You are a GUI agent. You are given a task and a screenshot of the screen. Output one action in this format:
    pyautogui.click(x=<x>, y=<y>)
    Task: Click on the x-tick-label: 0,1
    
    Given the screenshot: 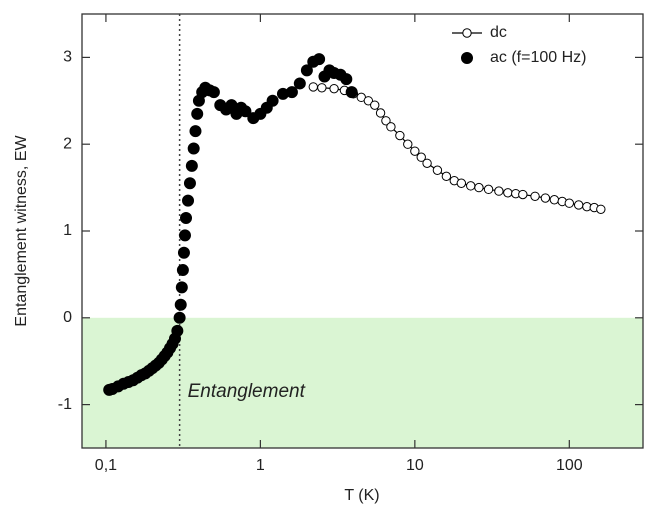 What is the action you would take?
    pyautogui.click(x=106, y=465)
    